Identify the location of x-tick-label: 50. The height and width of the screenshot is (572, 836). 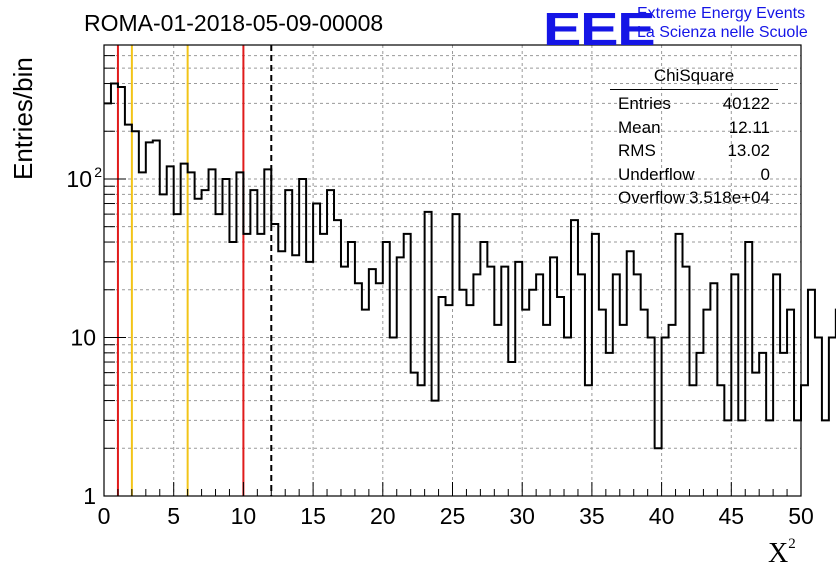
(801, 516).